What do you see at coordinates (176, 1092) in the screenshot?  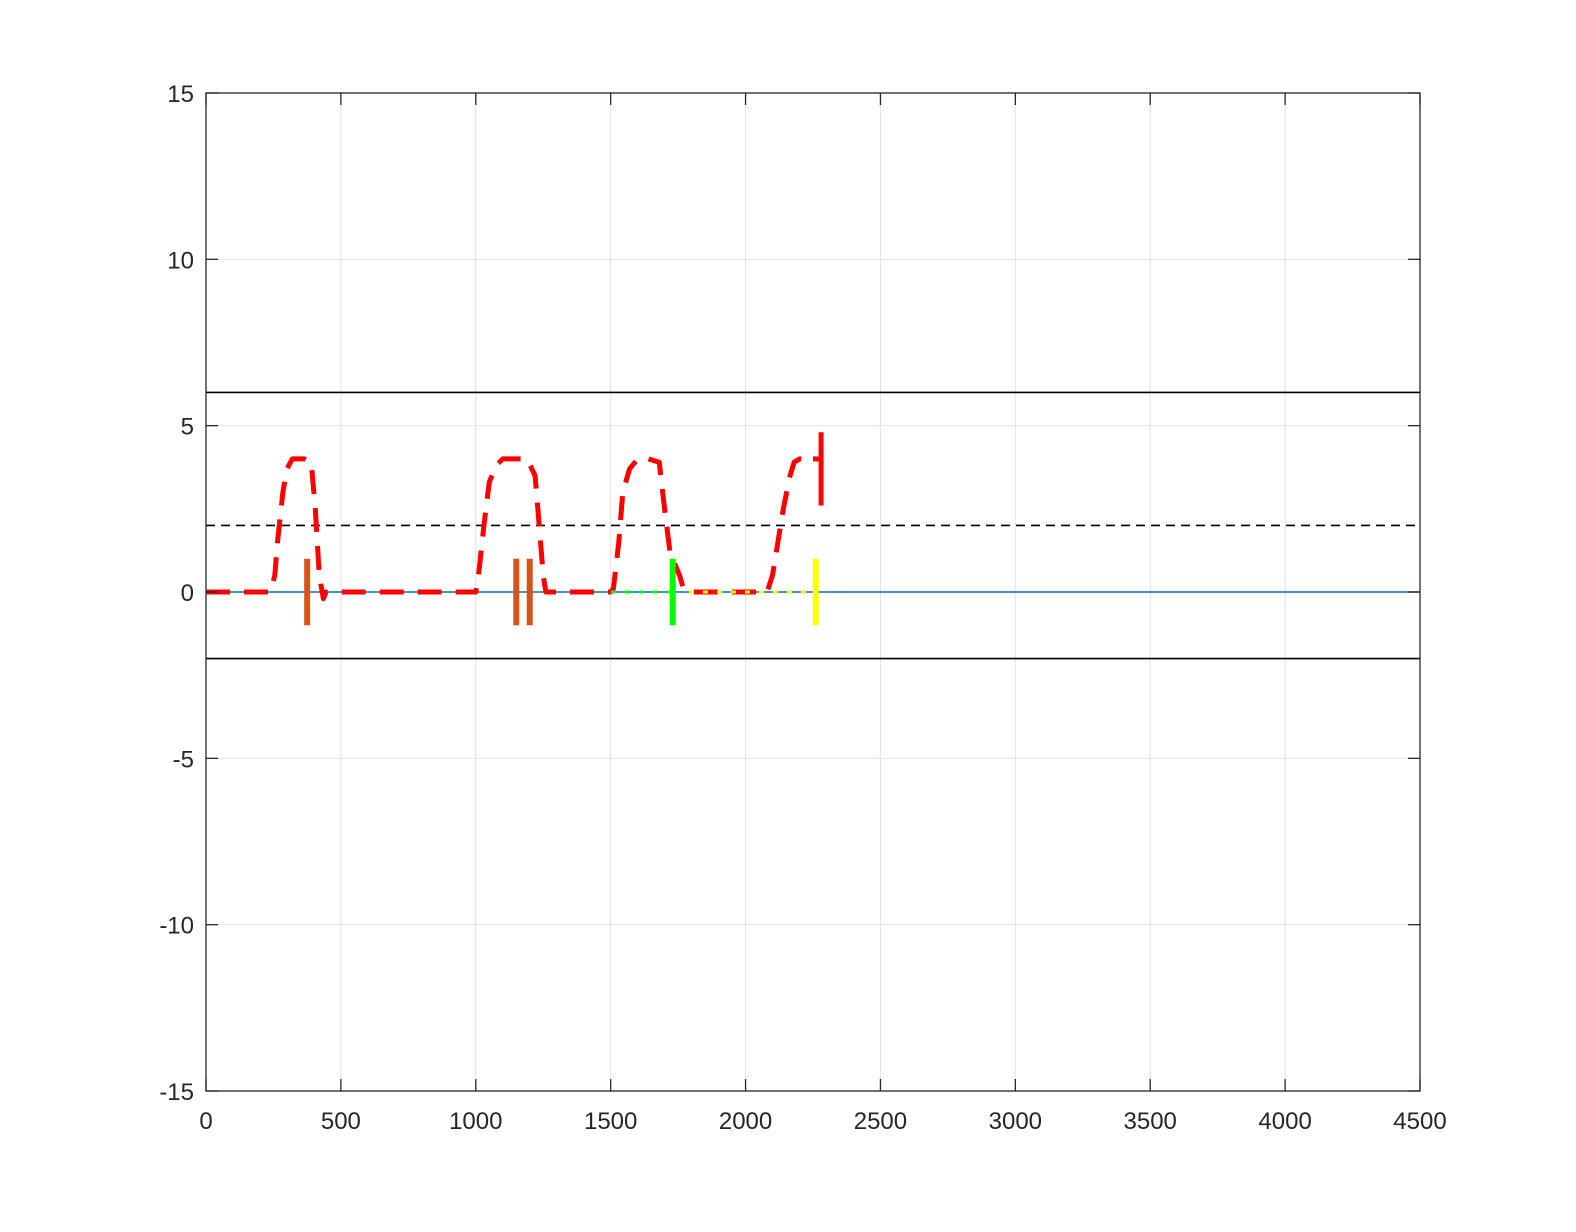 I see `y-tick-label: -15` at bounding box center [176, 1092].